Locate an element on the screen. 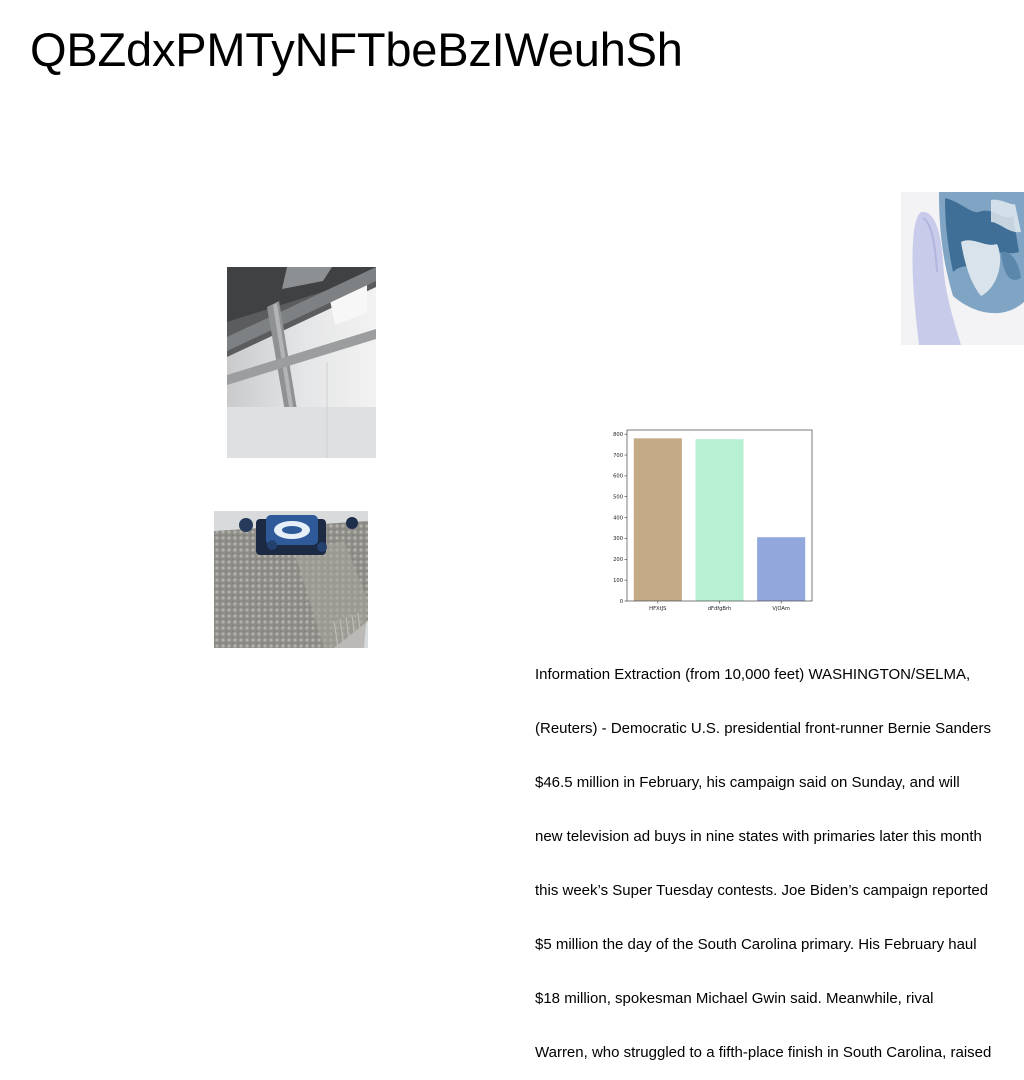 The width and height of the screenshot is (1024, 1080). hand-holding-globe-glass-photo is located at coordinates (962, 268).